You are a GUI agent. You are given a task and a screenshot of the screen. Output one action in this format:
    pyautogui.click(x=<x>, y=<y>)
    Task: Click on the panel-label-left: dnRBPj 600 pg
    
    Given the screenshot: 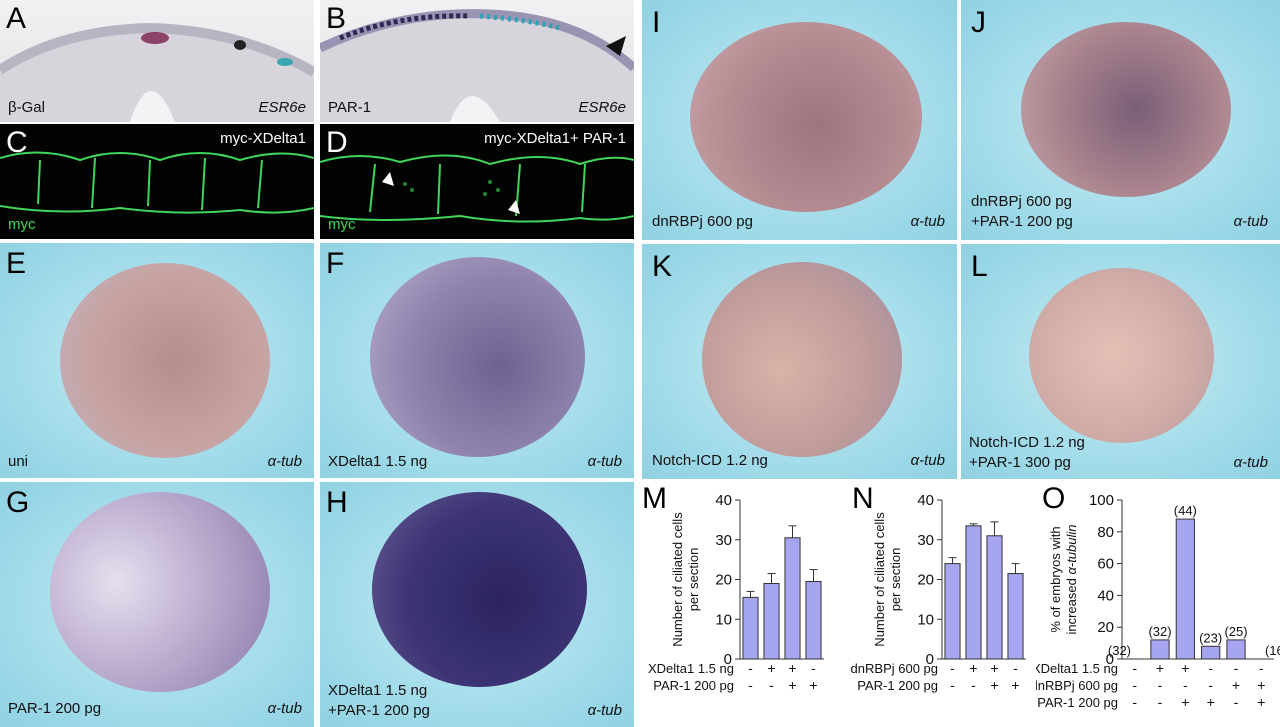 What is the action you would take?
    pyautogui.click(x=702, y=221)
    